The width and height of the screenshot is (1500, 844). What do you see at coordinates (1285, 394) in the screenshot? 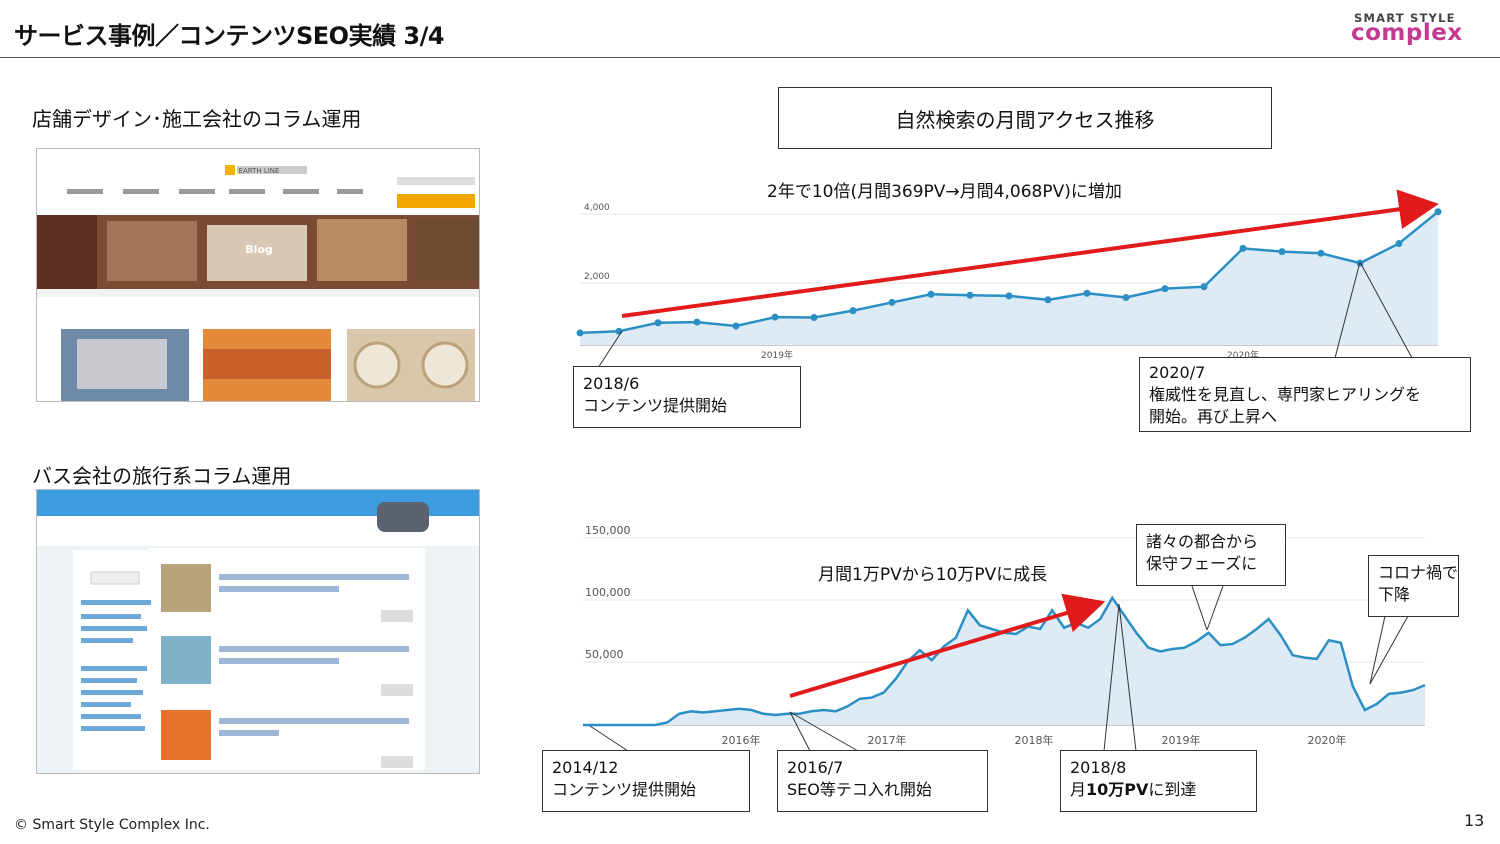
I see `chart1-callout-authority-text1: 権威性を見直し、専門家ヒアリングを` at bounding box center [1285, 394].